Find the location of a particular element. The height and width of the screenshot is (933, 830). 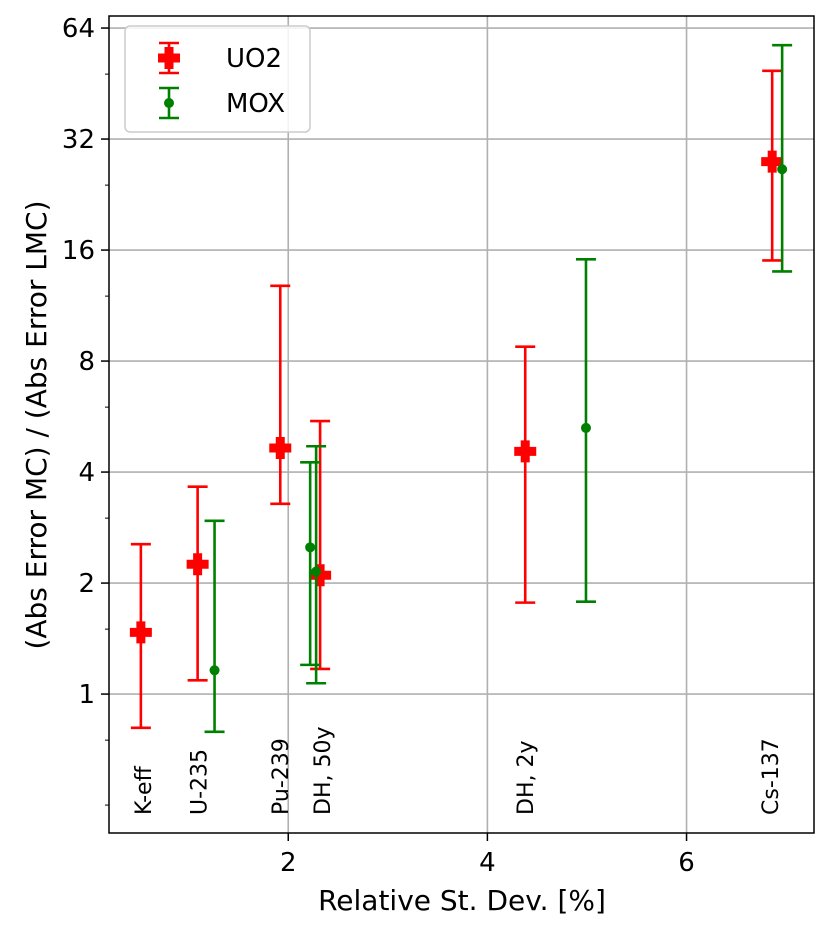

y-tick-label: 4 is located at coordinates (86, 473).